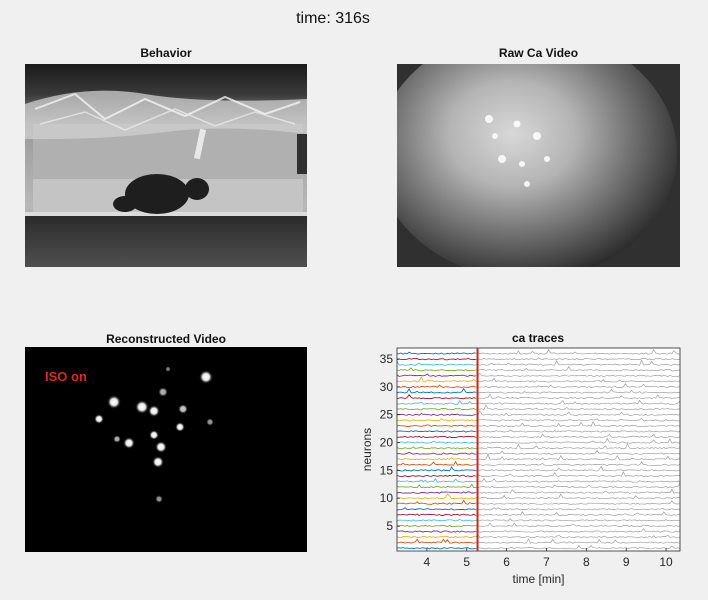  Describe the element at coordinates (626, 562) in the screenshot. I see `x-tick-label: 9` at that location.